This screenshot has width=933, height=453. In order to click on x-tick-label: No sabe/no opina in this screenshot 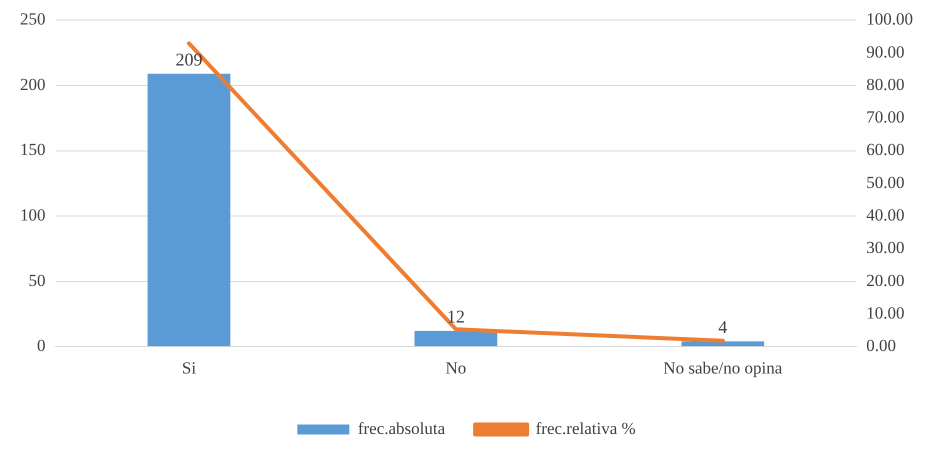, I will do `click(723, 368)`.